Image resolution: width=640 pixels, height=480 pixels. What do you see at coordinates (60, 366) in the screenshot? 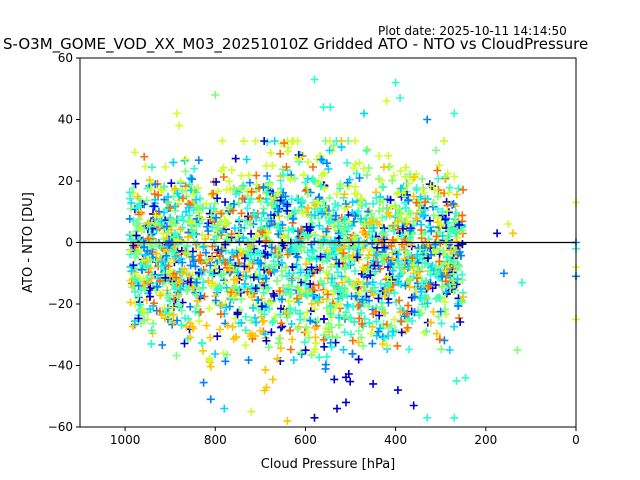
I see `y-tick-label: −40` at bounding box center [60, 366].